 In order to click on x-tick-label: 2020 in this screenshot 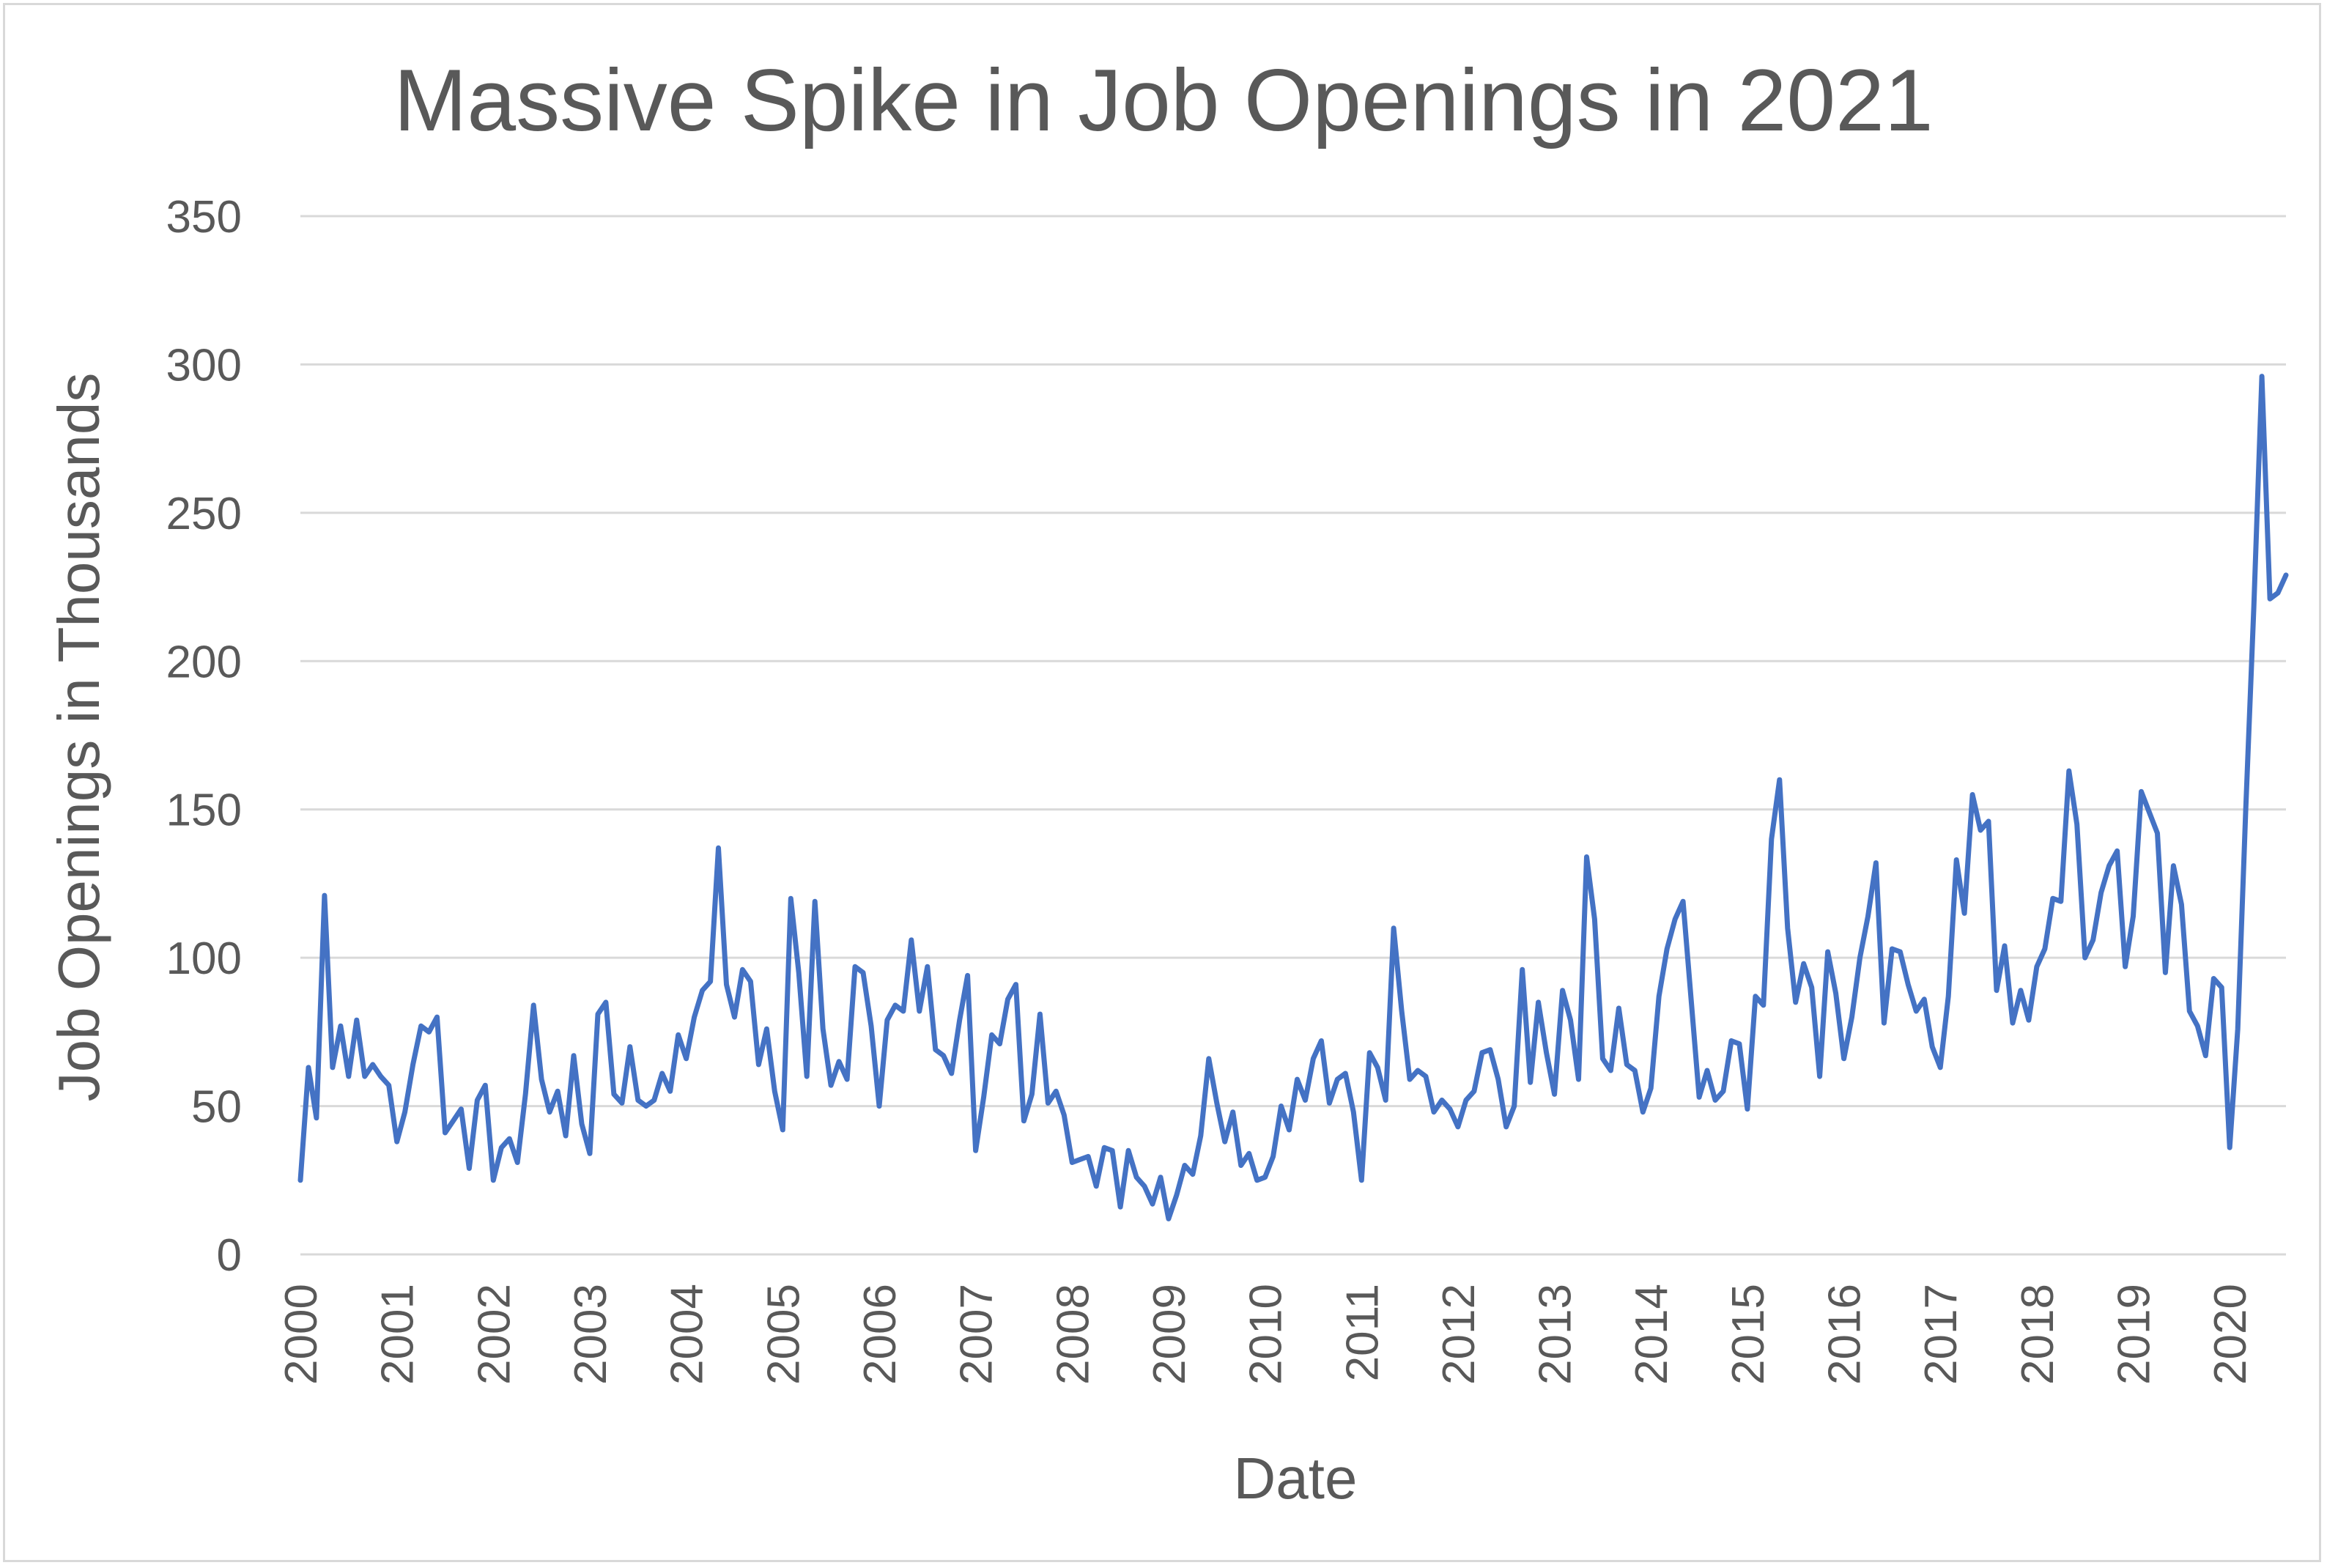, I will do `click(2230, 1334)`.